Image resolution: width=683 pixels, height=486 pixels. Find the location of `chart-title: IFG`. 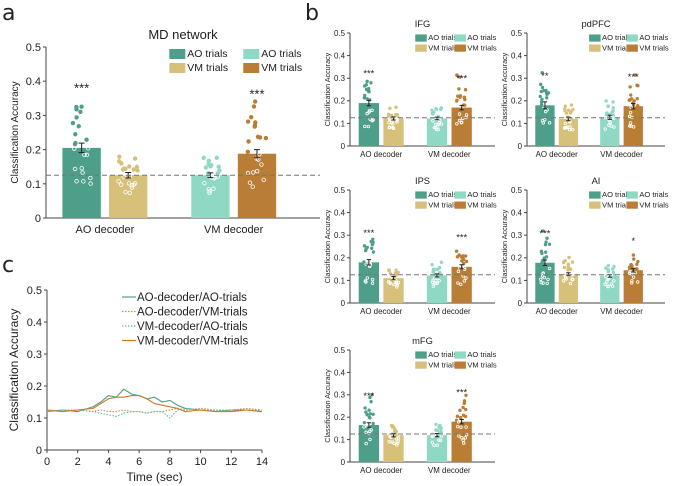

chart-title: IFG is located at coordinates (423, 24).